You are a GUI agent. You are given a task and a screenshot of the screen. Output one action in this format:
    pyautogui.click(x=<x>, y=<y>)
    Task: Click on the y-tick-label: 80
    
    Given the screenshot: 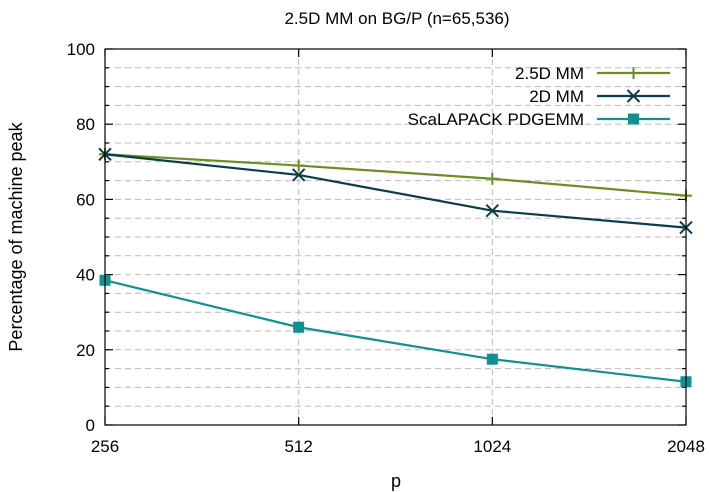 What is the action you would take?
    pyautogui.click(x=85, y=124)
    